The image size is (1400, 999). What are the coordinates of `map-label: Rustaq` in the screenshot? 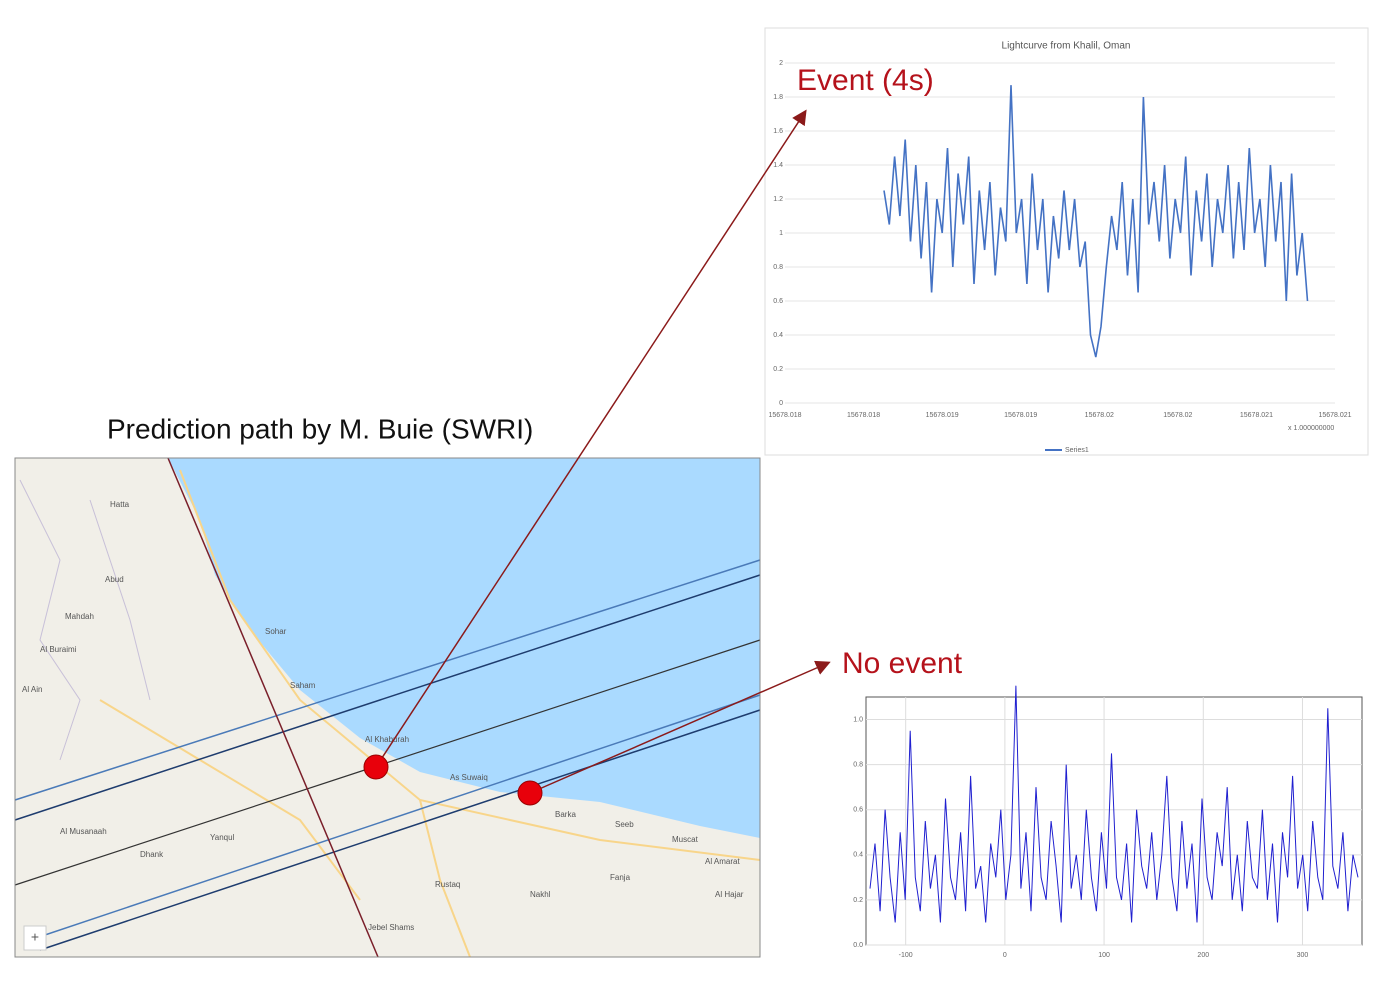 It's located at (447, 884).